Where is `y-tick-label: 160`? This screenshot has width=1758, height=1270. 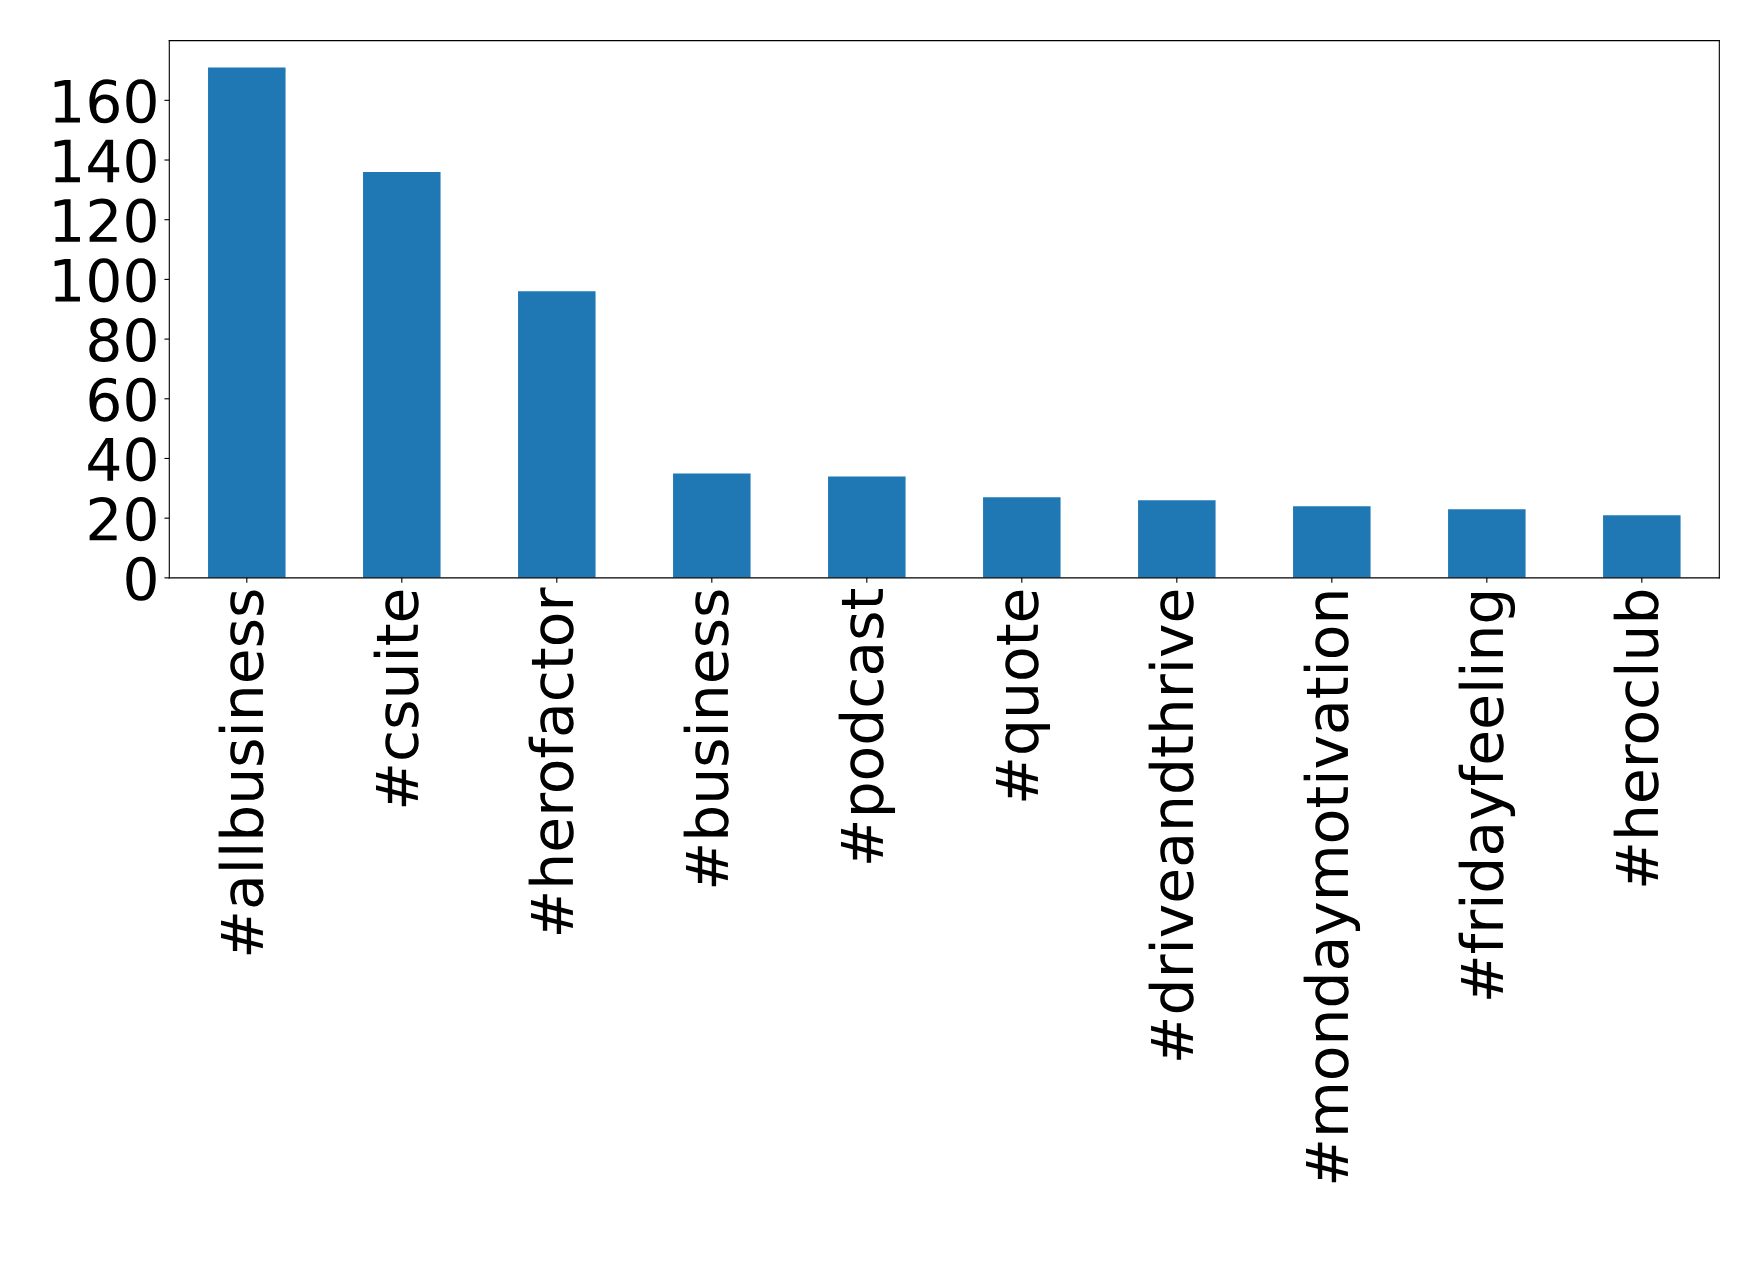
y-tick-label: 160 is located at coordinates (105, 101).